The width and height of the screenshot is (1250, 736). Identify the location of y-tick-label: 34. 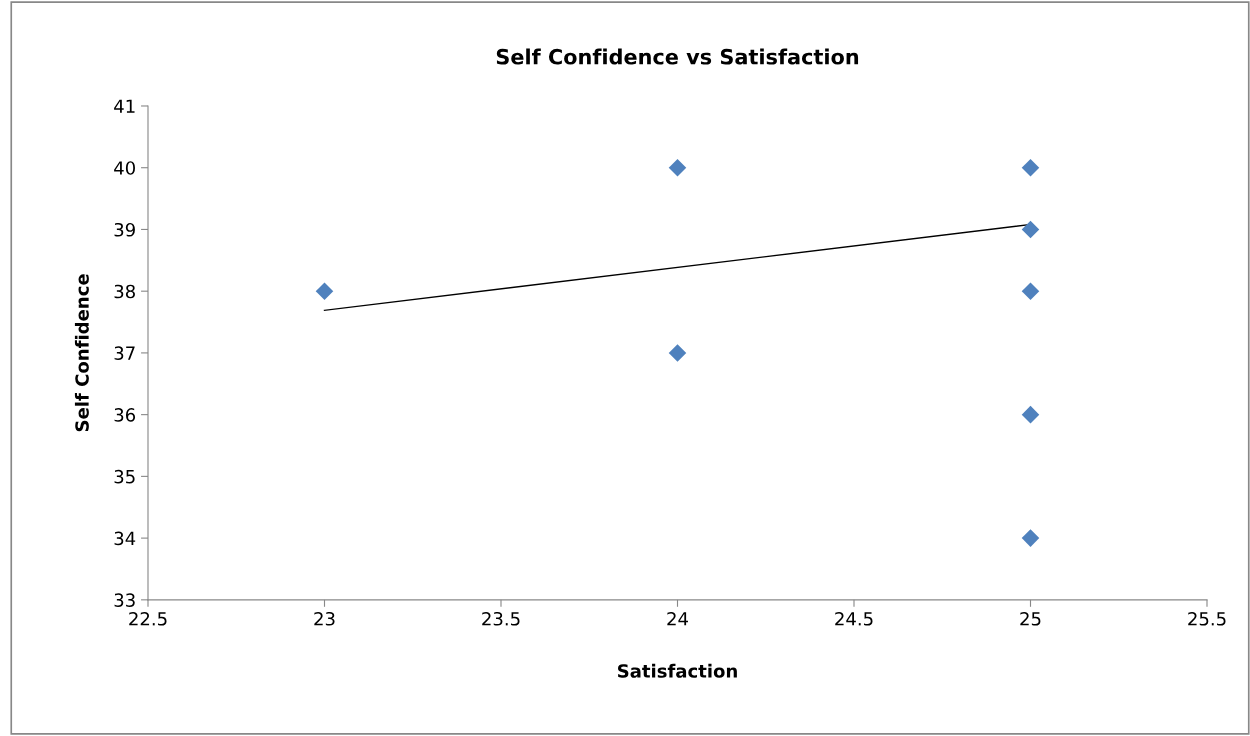
(125, 538).